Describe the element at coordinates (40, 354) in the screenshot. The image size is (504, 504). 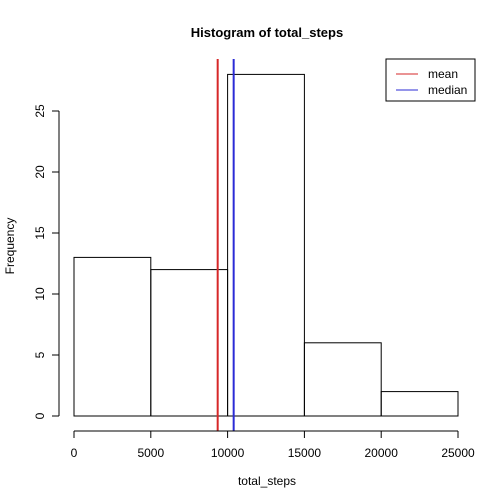
I see `y-tick-label-5: 5` at that location.